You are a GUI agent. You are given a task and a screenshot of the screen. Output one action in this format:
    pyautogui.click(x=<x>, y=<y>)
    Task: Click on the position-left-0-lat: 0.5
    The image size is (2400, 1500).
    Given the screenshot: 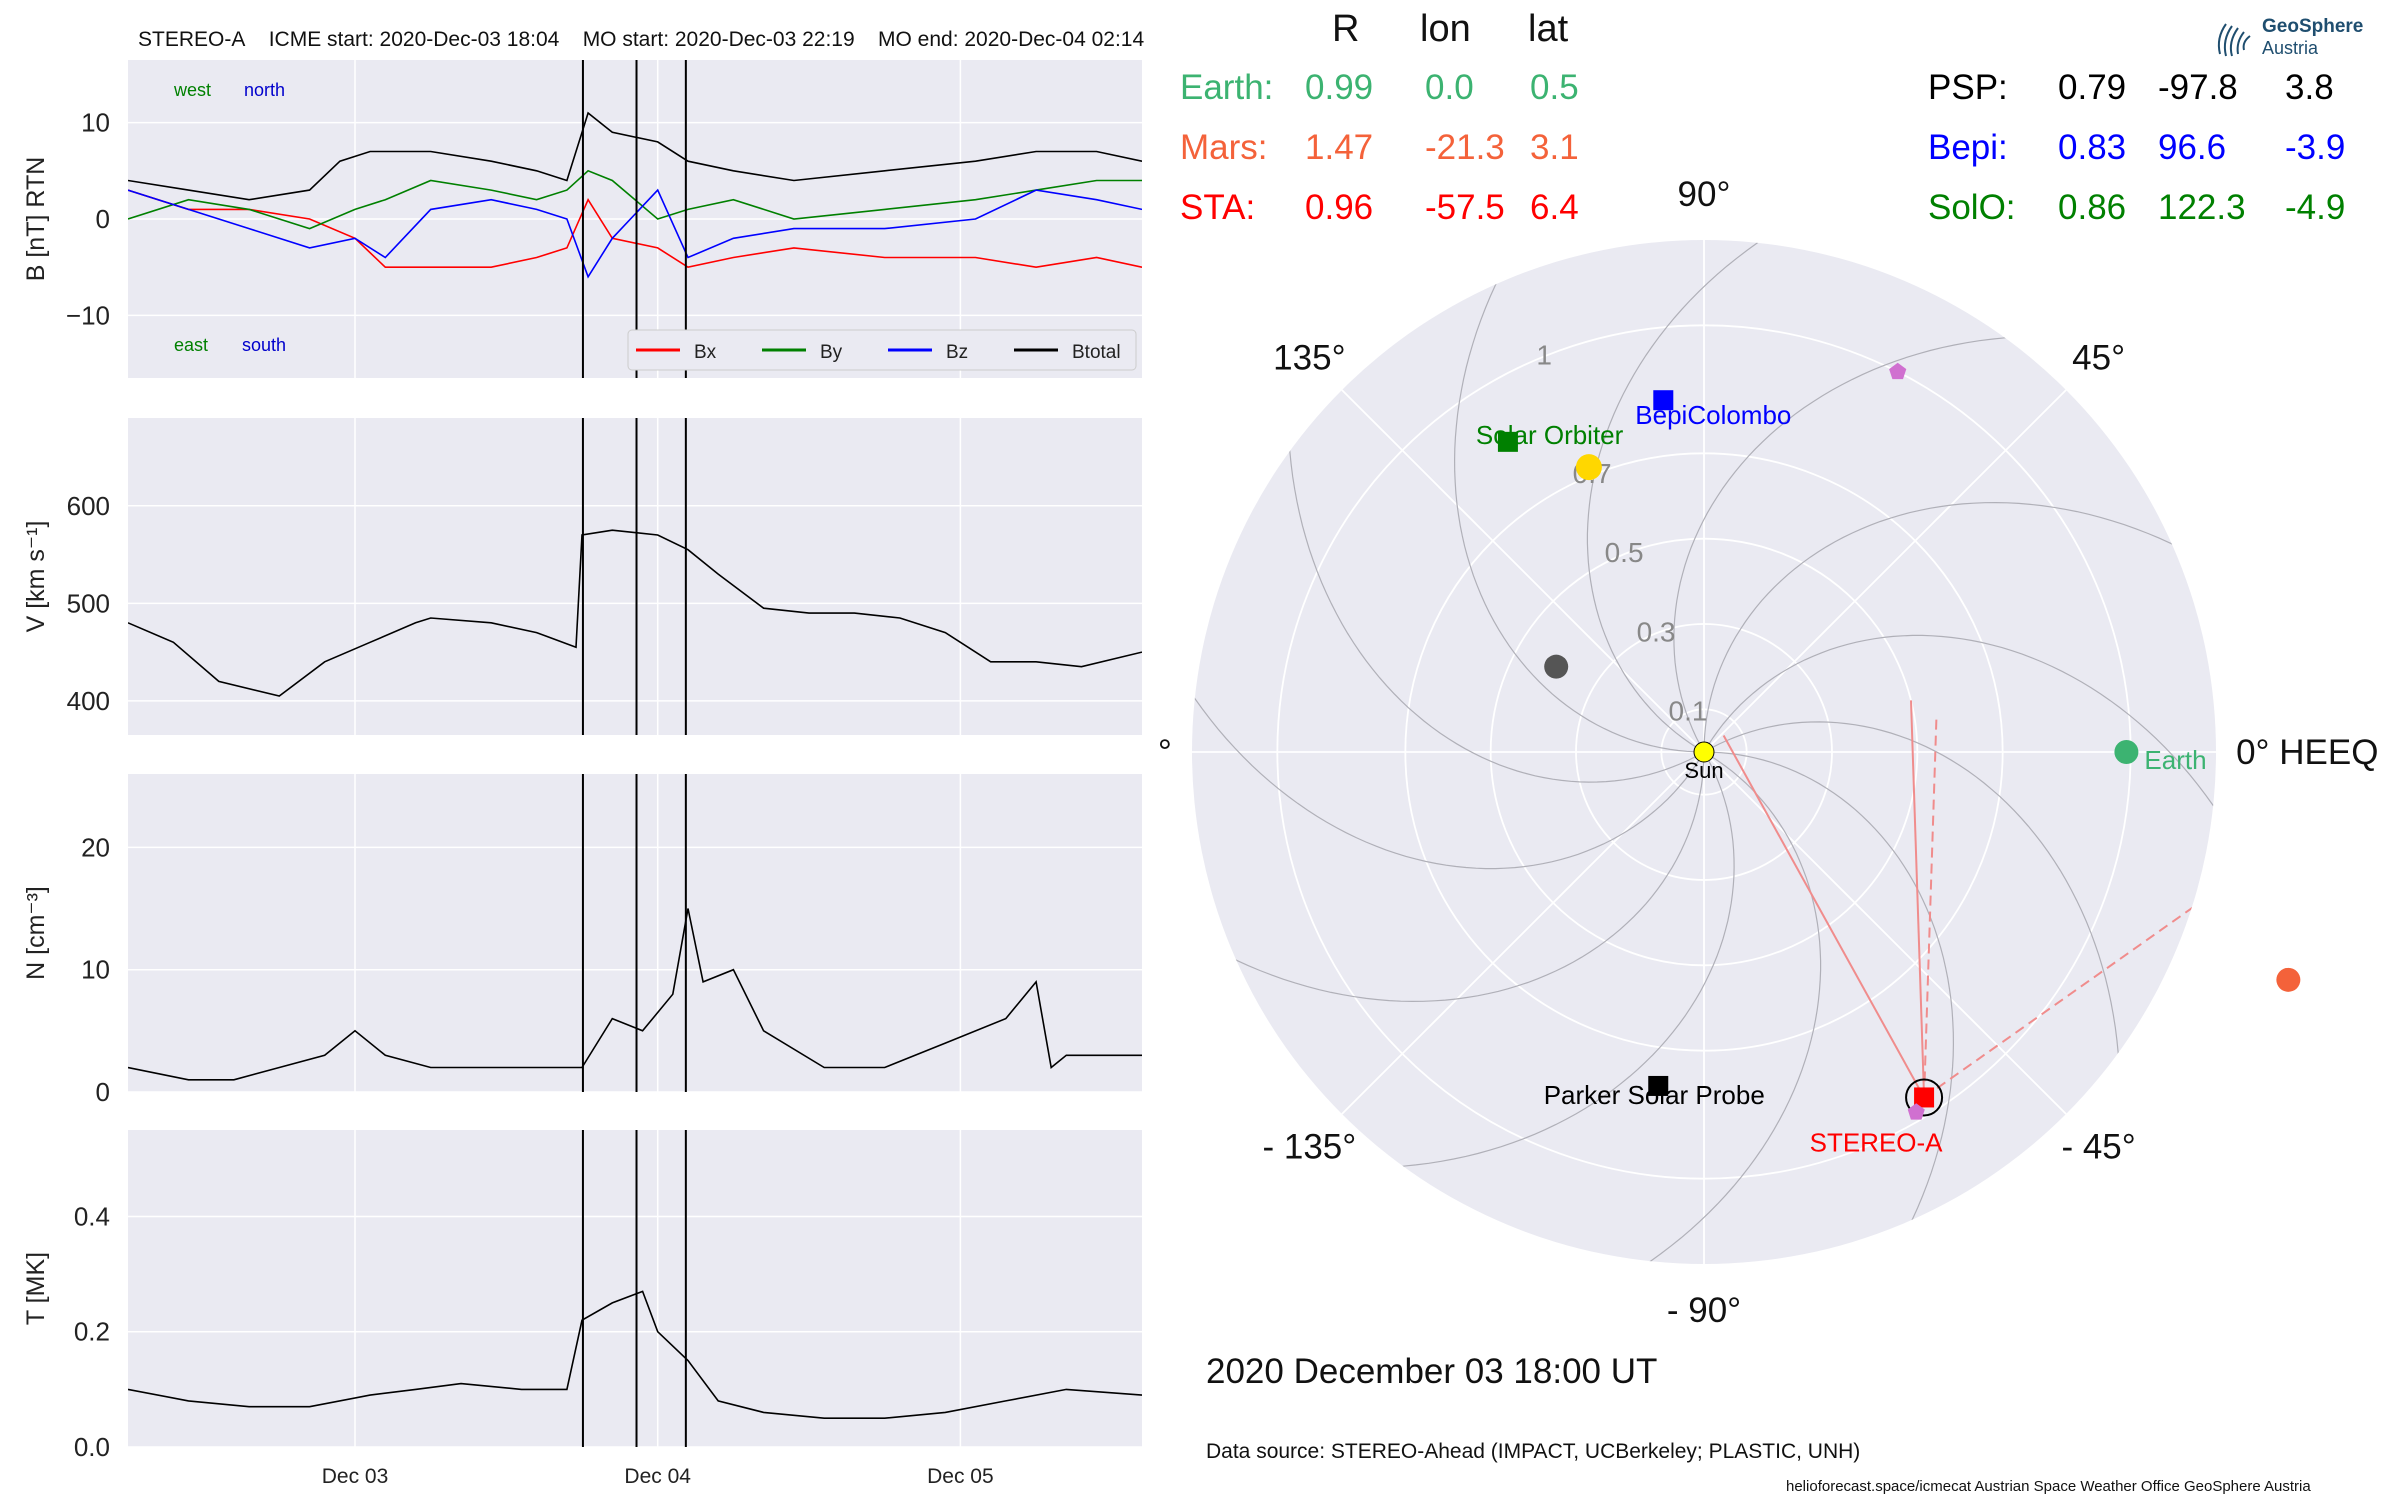 What is the action you would take?
    pyautogui.click(x=1554, y=87)
    